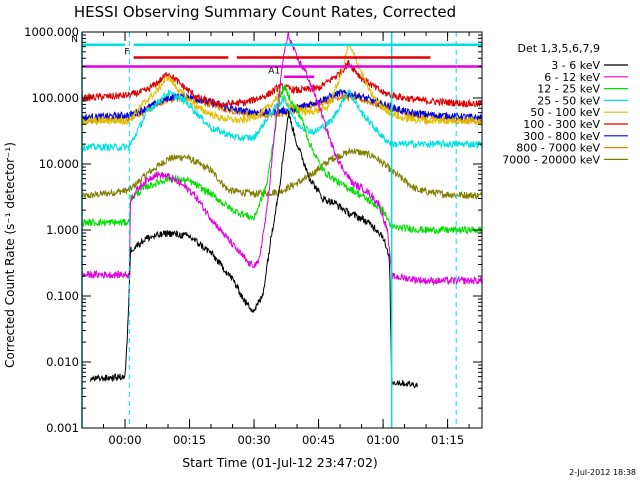 The width and height of the screenshot is (640, 480). I want to click on flag-label-1: F, so click(126, 53).